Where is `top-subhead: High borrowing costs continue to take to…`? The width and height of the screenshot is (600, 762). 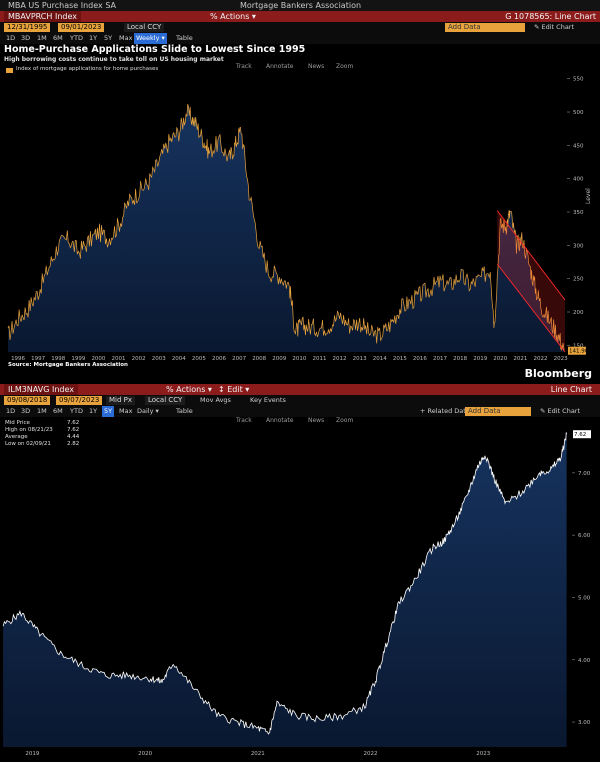
top-subhead: High borrowing costs continue to take to… is located at coordinates (114, 59).